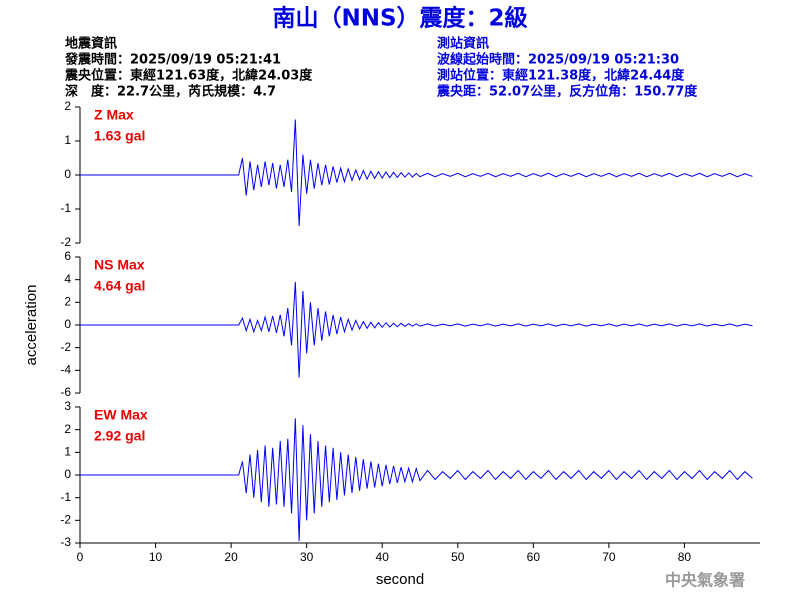  Describe the element at coordinates (458, 557) in the screenshot. I see `x-tick-label: 50` at that location.